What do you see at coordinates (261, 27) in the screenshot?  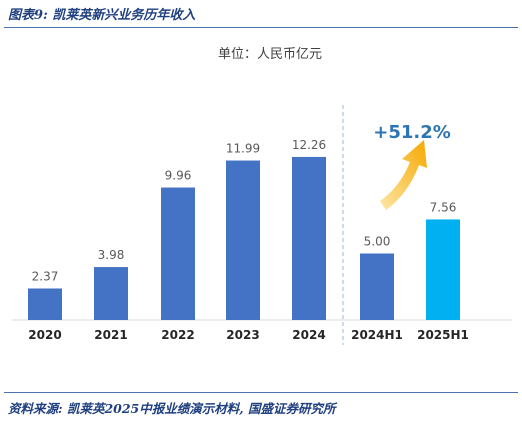 I see `top-rule` at bounding box center [261, 27].